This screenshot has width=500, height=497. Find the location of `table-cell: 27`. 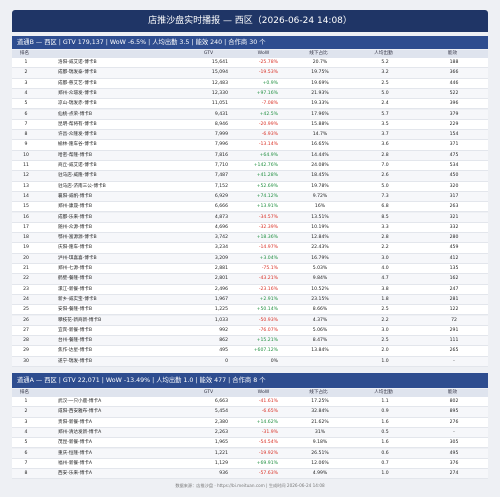

table-cell: 27 is located at coordinates (26, 330).